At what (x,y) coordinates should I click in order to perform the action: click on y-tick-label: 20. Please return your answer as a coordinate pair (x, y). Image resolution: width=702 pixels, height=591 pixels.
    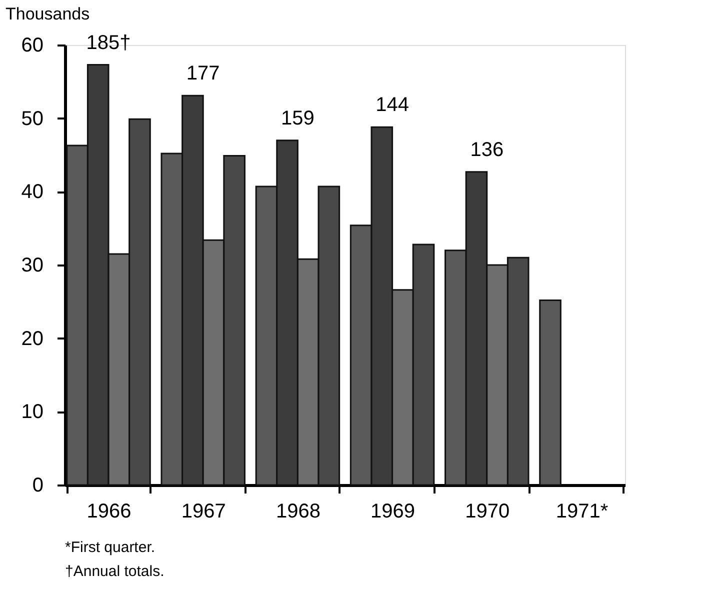
    Looking at the image, I should click on (32, 339).